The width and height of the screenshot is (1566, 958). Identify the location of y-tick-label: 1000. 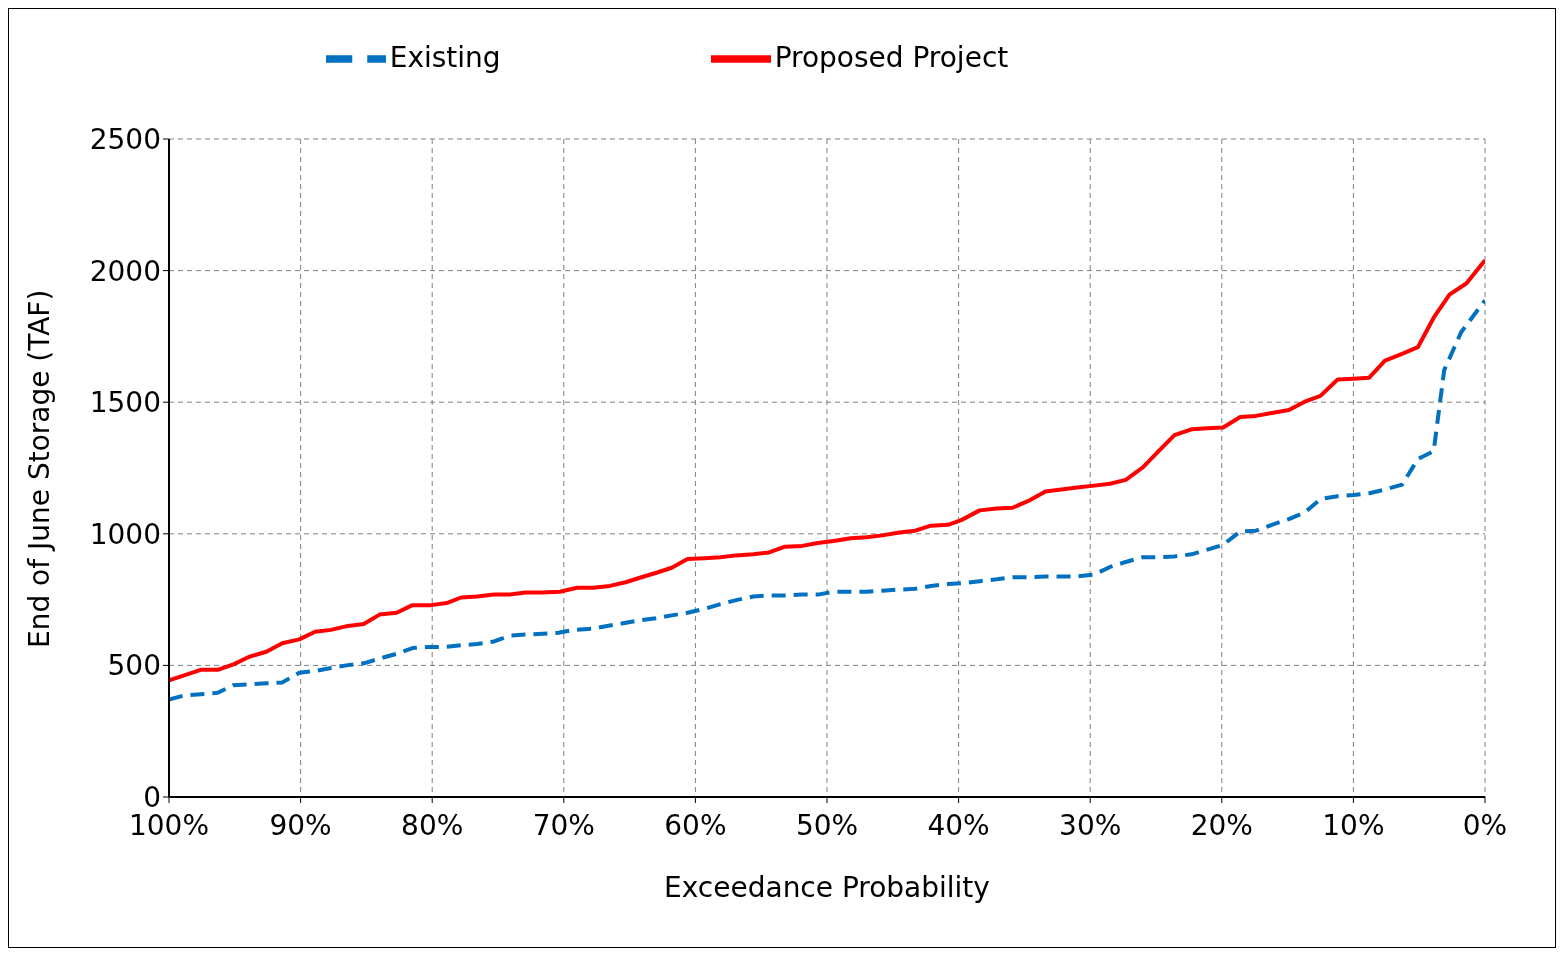
(125, 534).